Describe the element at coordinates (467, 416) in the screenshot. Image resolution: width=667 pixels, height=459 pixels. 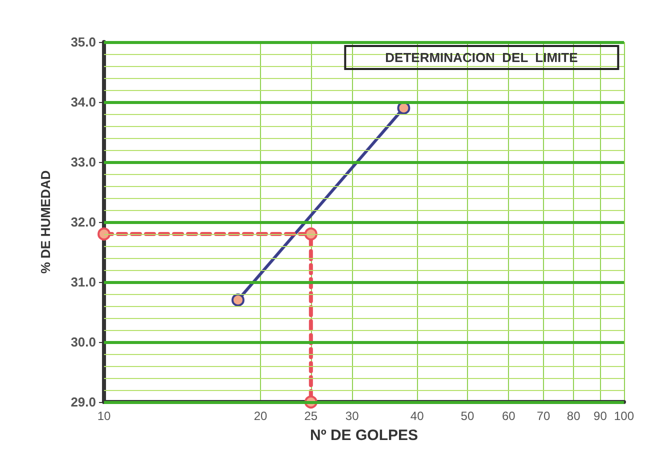
I see `x-tick-label: 50` at that location.